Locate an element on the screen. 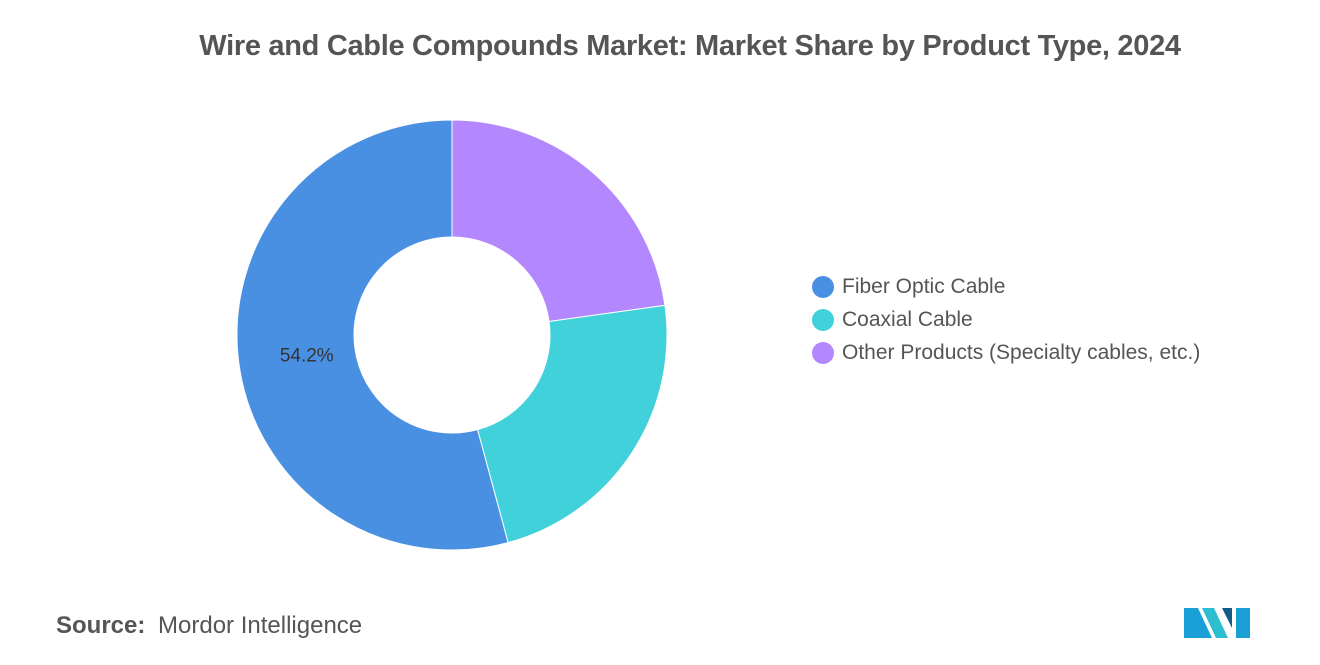  mordor-intelligence-logo is located at coordinates (1218, 624).